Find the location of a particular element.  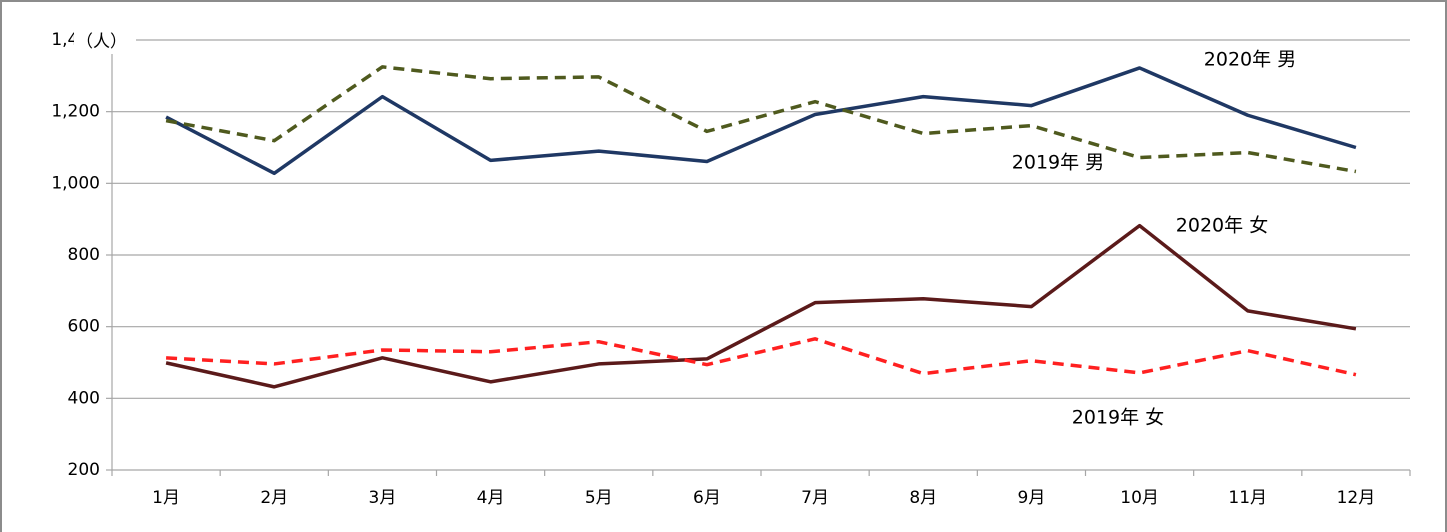

y-tick-label: 1,000 is located at coordinates (75, 183).